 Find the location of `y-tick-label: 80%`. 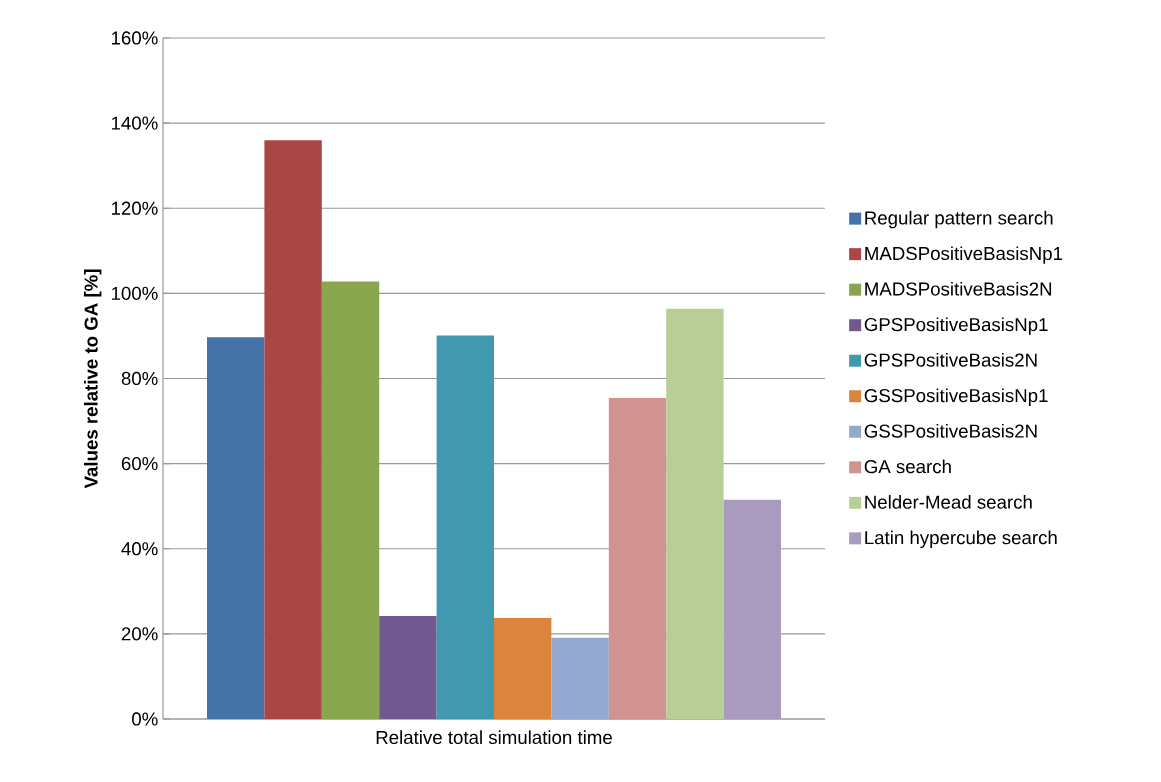

y-tick-label: 80% is located at coordinates (139, 378).